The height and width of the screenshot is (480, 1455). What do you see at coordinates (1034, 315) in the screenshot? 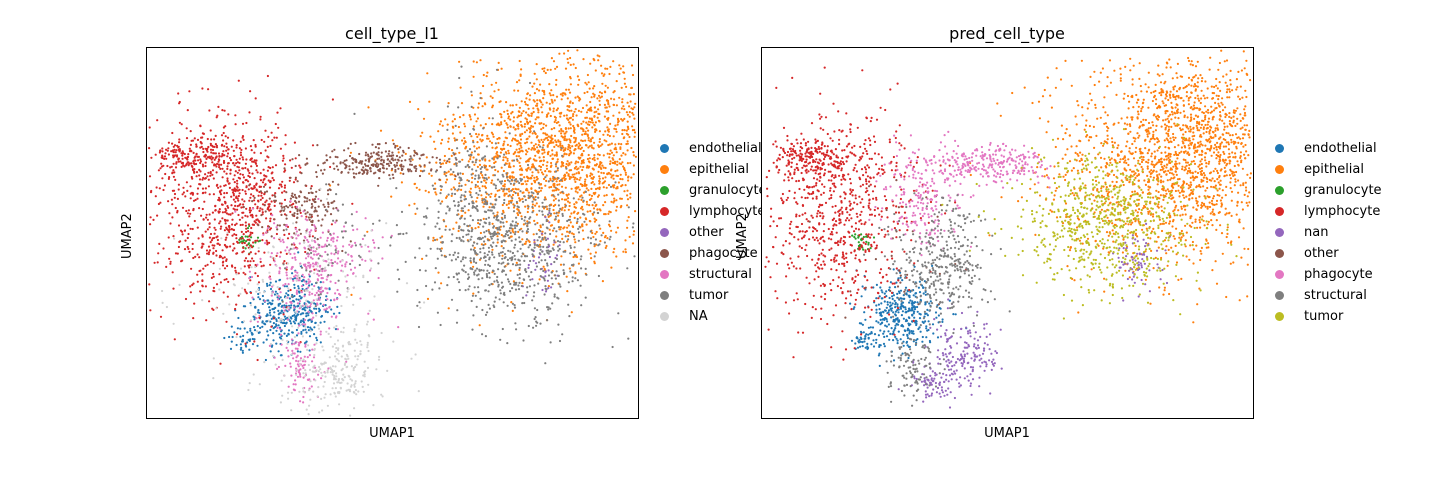
I see `series-nan-points` at bounding box center [1034, 315].